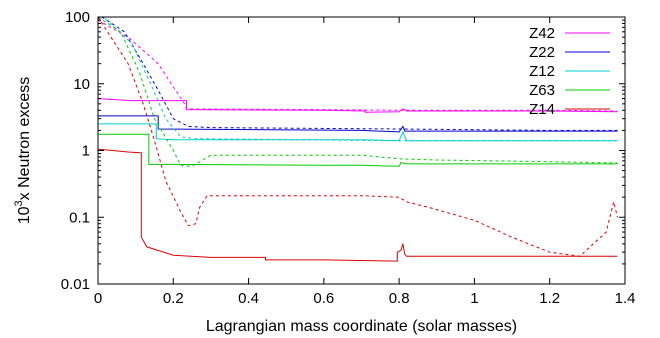 Image resolution: width=660 pixels, height=338 pixels. Describe the element at coordinates (75, 284) in the screenshot. I see `y-tick-label: 0.01` at that location.